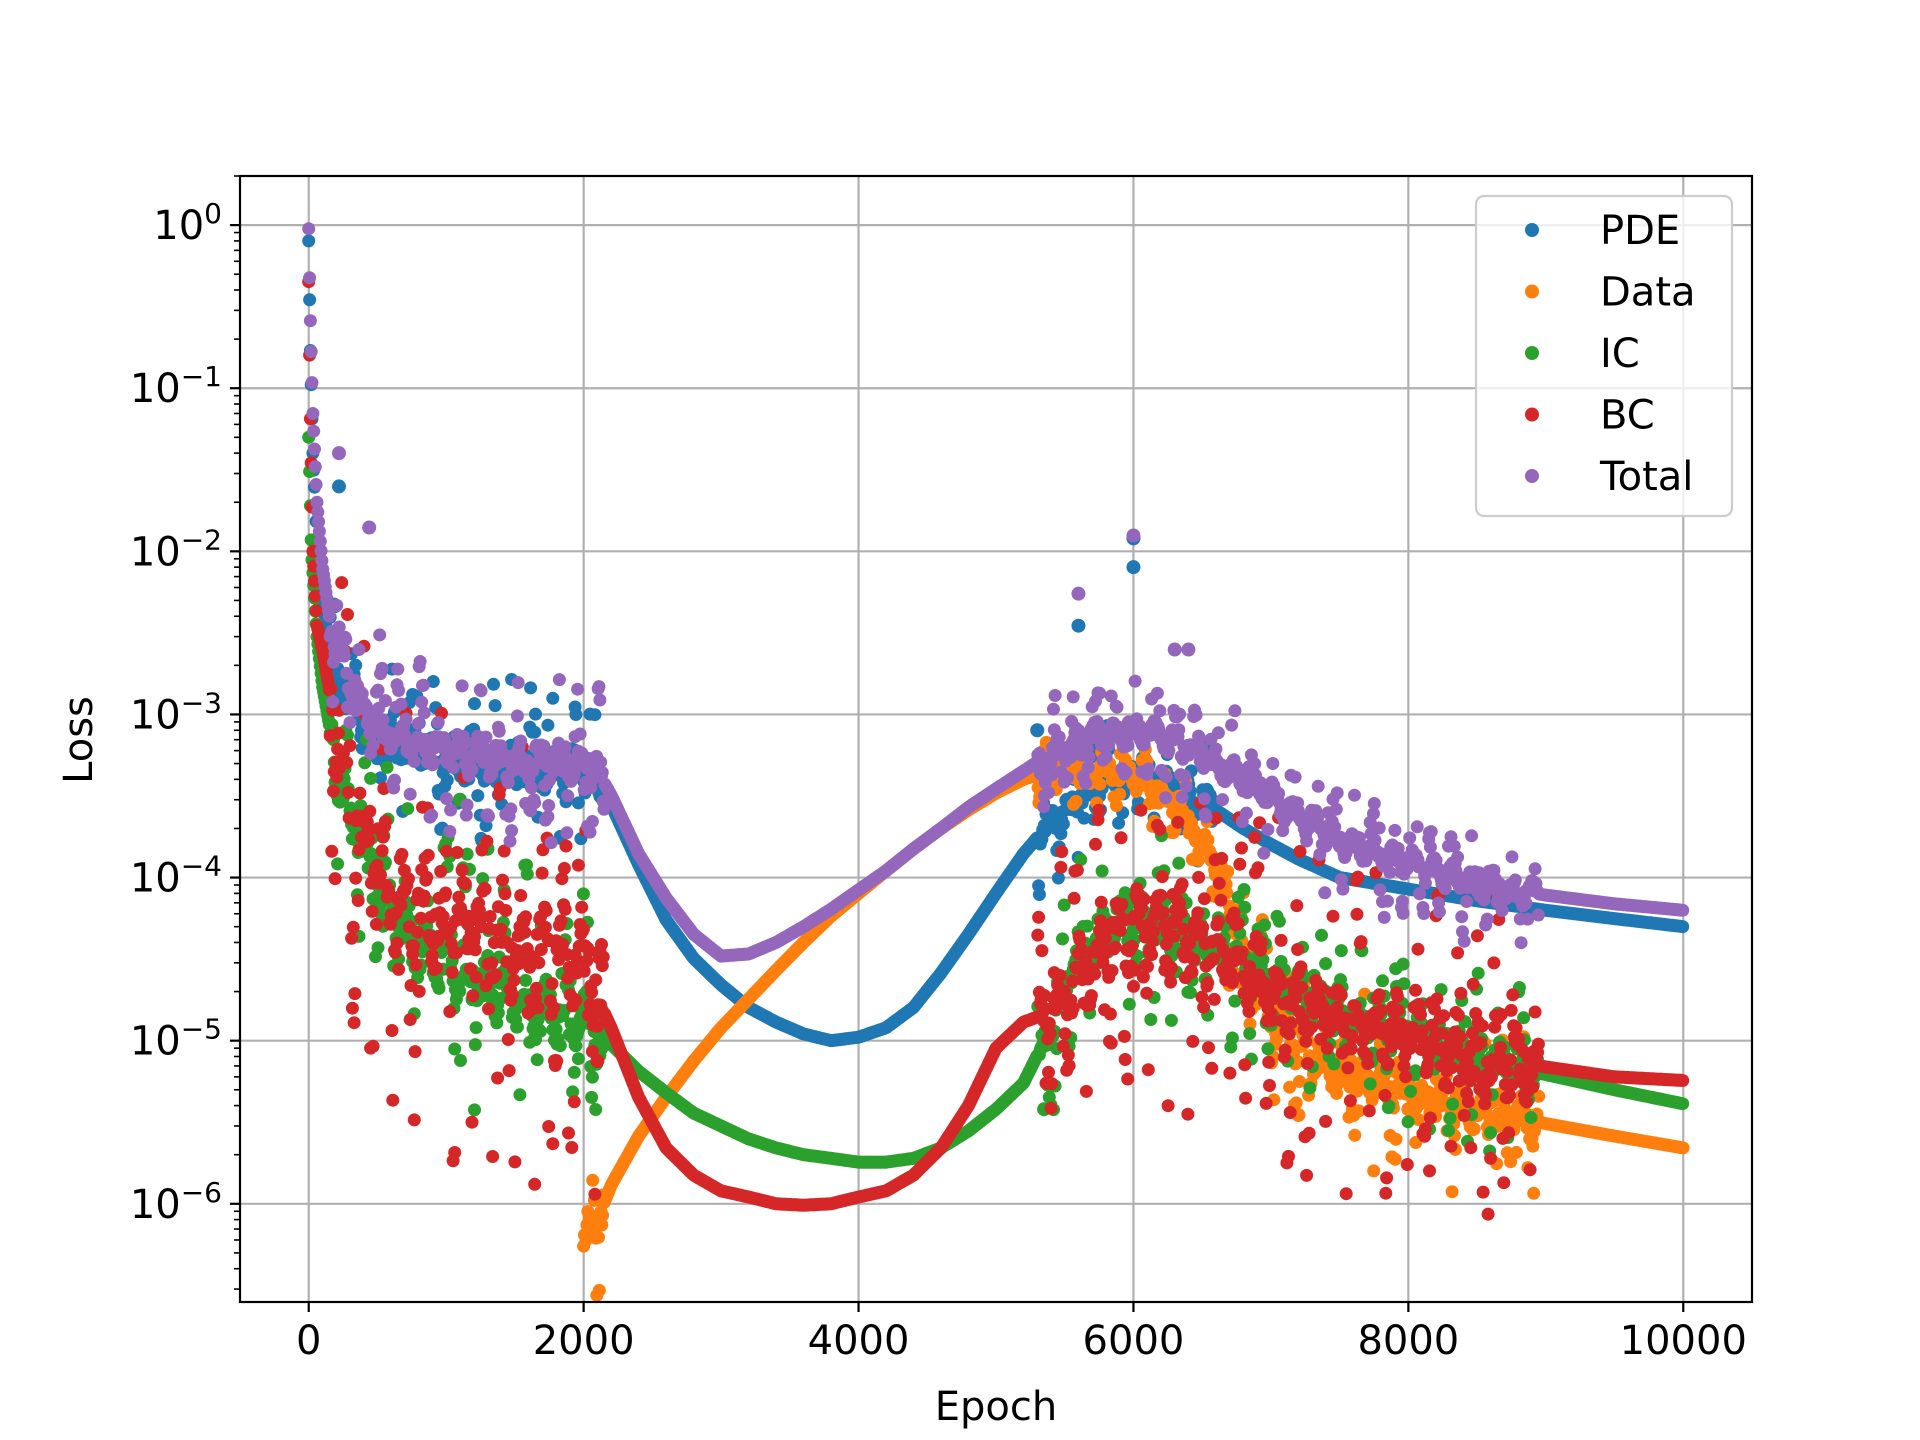 The image size is (1920, 1440). I want to click on y-tick-label: 10⁻⁴, so click(176, 876).